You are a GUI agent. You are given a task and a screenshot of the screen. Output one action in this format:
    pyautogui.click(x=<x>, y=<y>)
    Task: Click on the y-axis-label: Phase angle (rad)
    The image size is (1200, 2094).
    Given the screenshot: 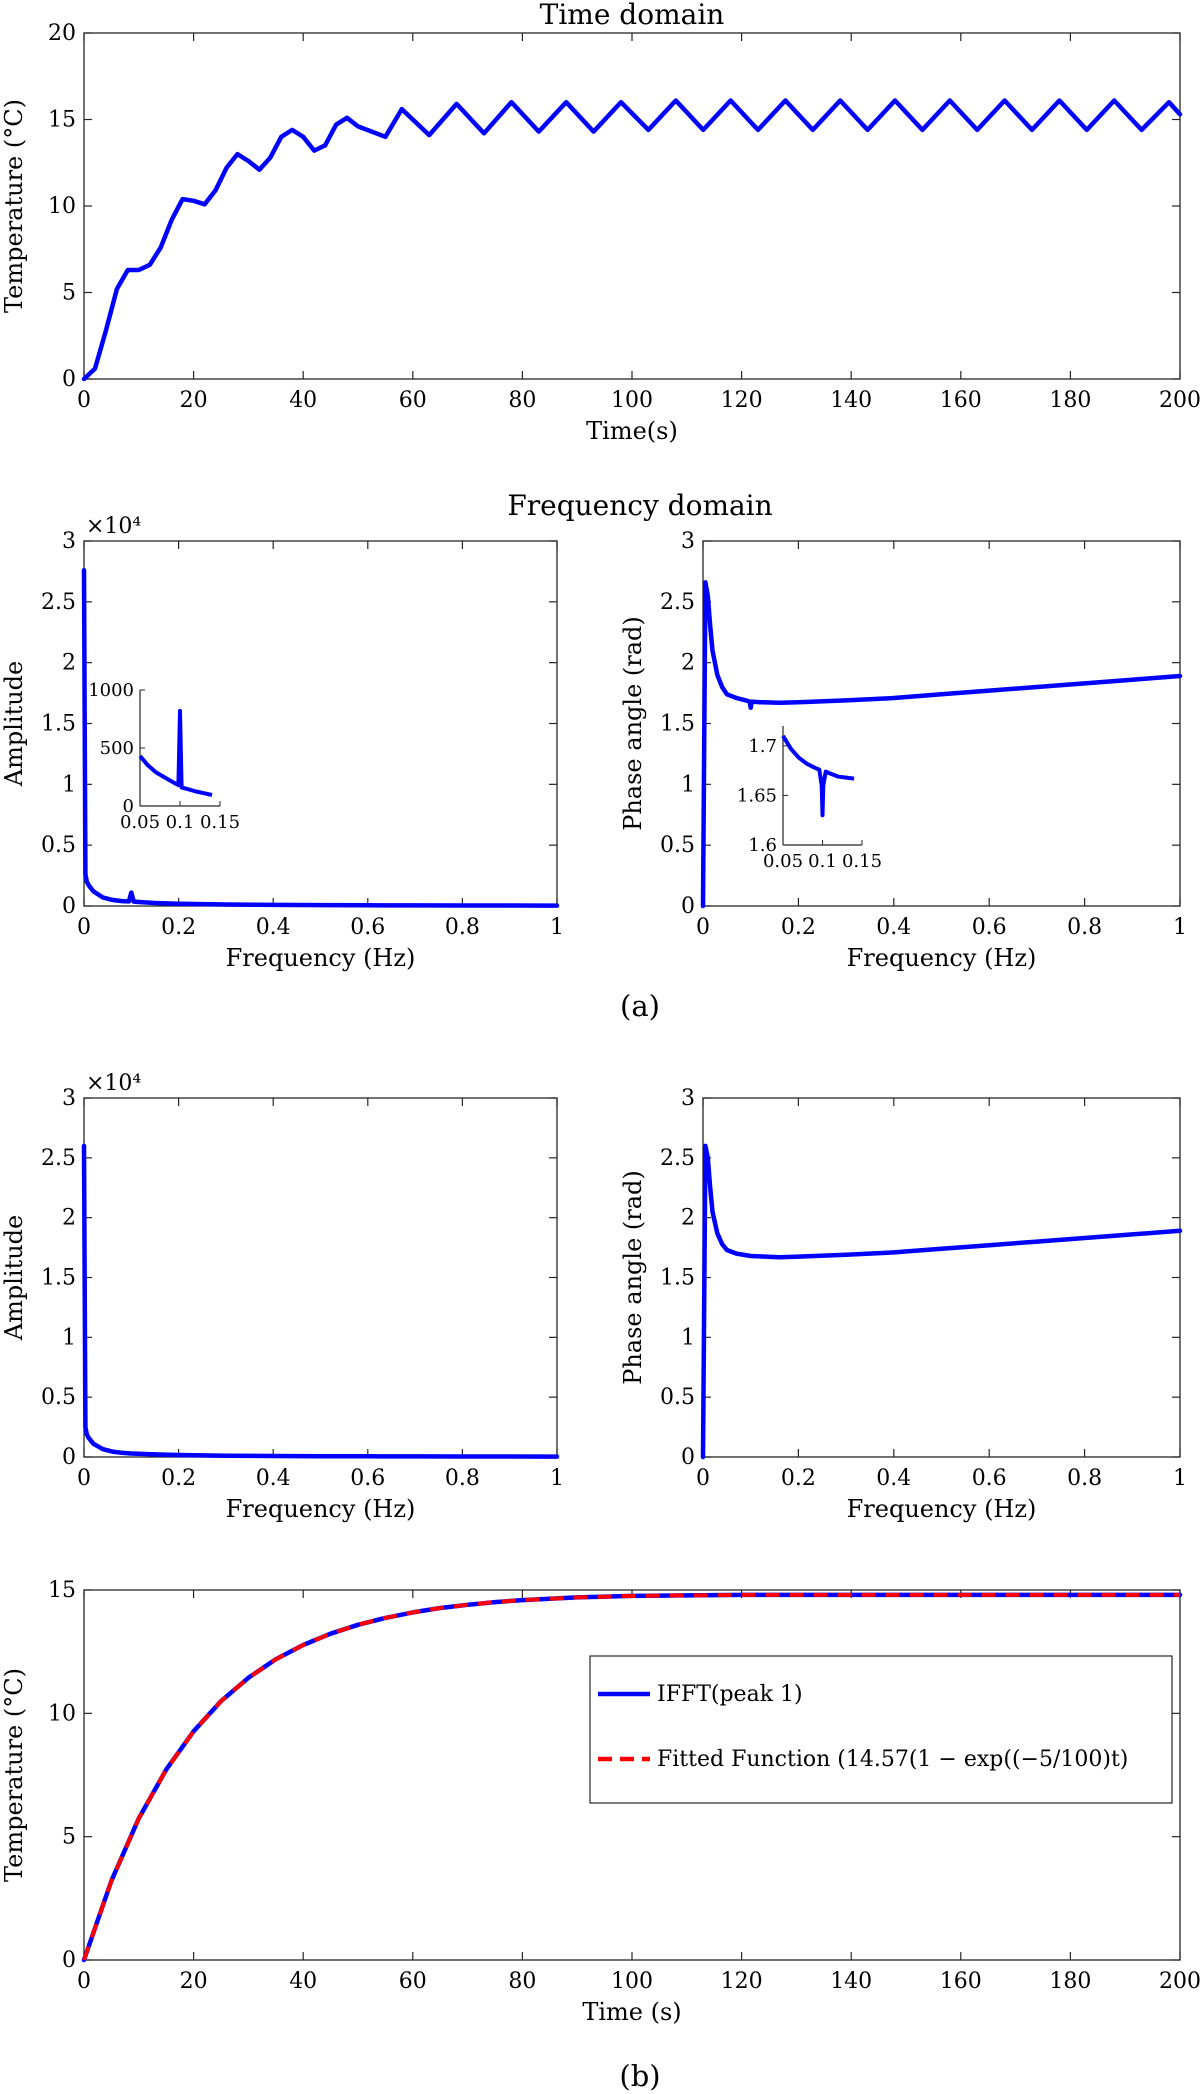 What is the action you would take?
    pyautogui.click(x=633, y=1277)
    